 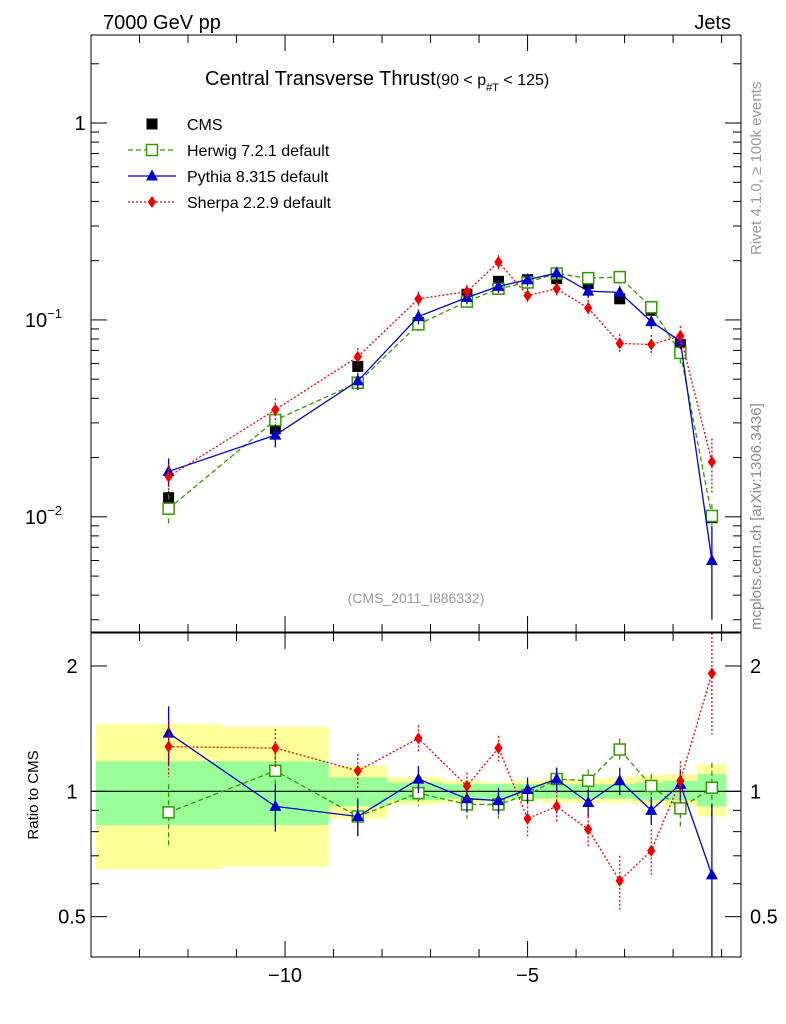 I want to click on plot-title-sub: #T, so click(x=492, y=88).